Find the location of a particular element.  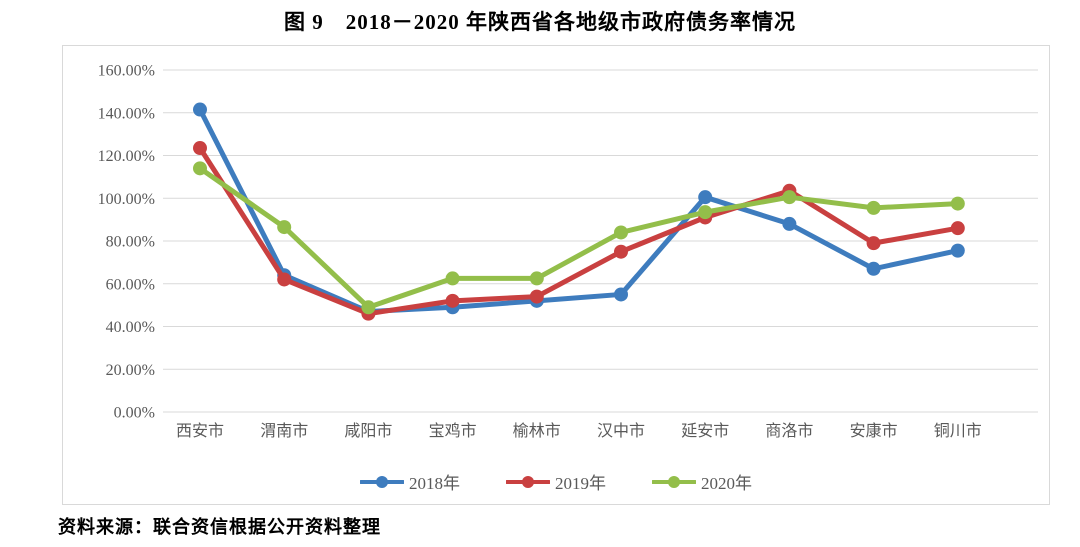

data-point-2020年-延安市 is located at coordinates (705, 212).